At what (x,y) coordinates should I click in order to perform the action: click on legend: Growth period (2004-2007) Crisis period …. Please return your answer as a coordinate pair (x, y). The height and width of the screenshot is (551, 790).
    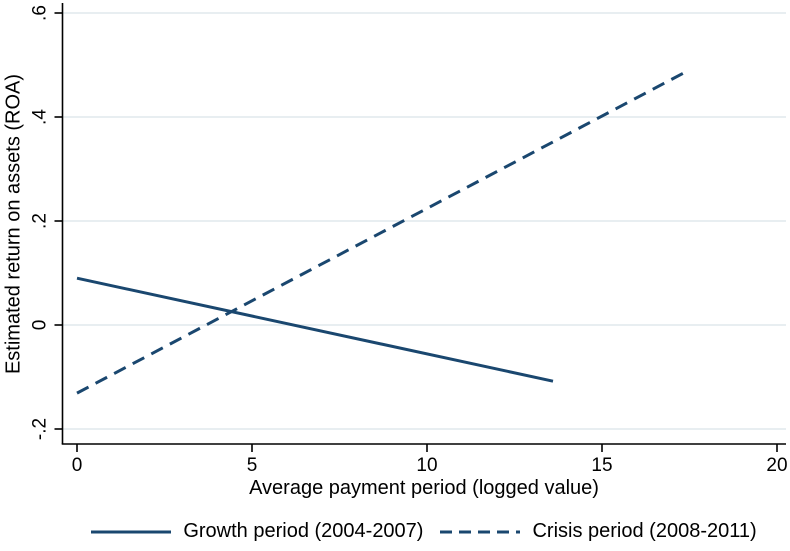
    Looking at the image, I should click on (424, 531).